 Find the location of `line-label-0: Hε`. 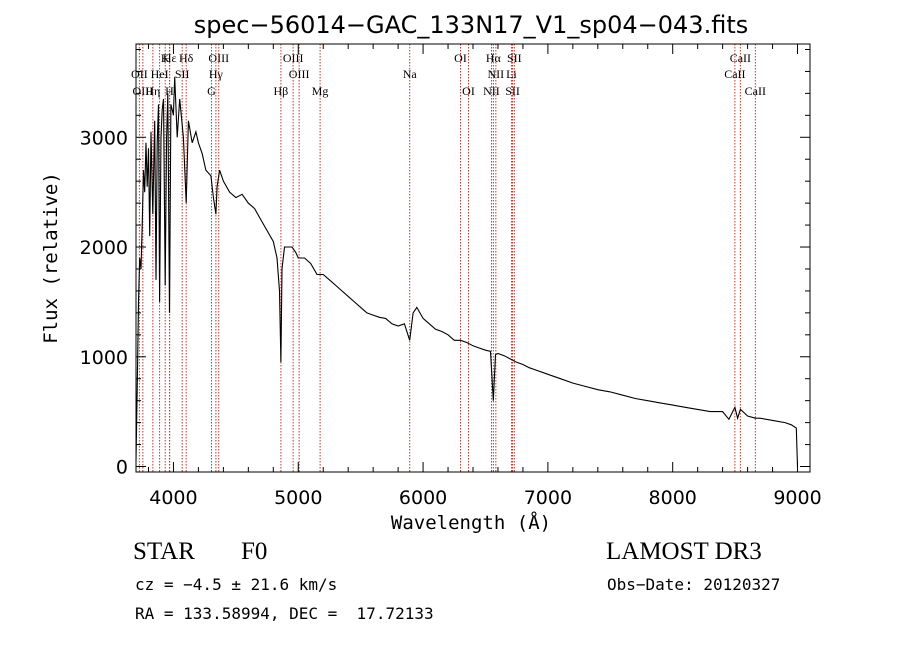

line-label-0: Hε is located at coordinates (170, 58).